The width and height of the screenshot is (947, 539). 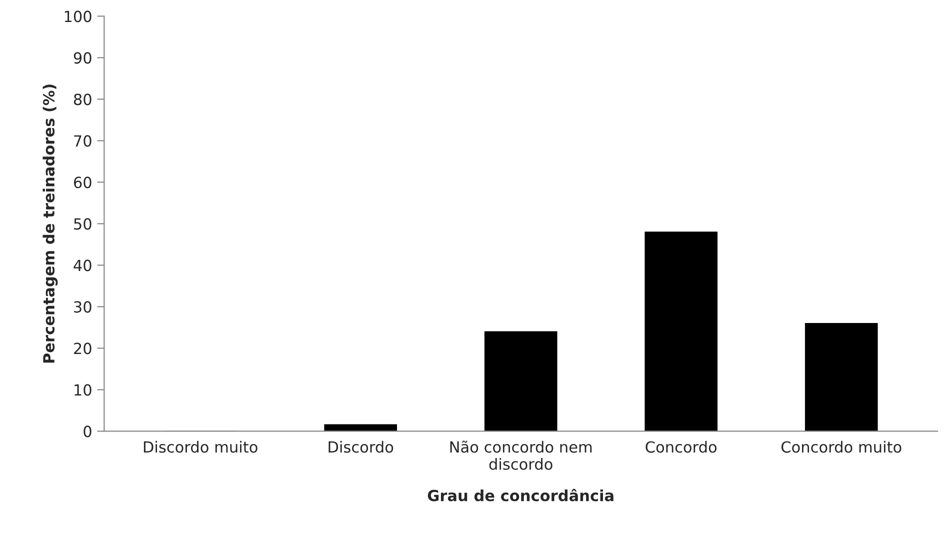 What do you see at coordinates (83, 182) in the screenshot?
I see `y-tick-label: 60` at bounding box center [83, 182].